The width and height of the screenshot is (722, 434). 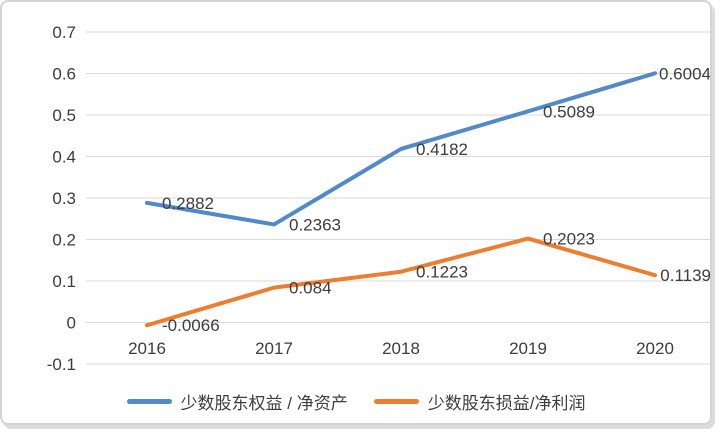 I want to click on x-axis-tick-label: 2016, so click(x=147, y=348).